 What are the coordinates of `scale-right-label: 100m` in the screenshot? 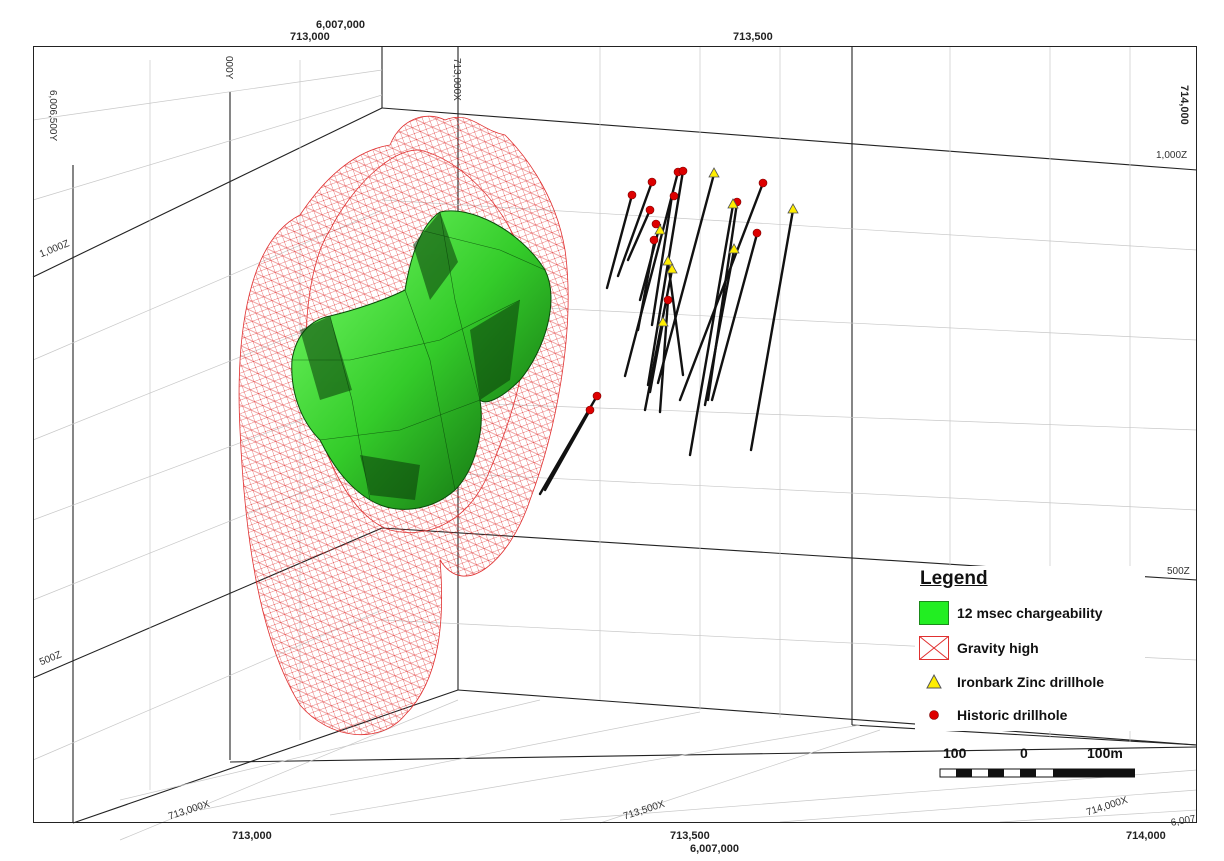 It's located at (1105, 753).